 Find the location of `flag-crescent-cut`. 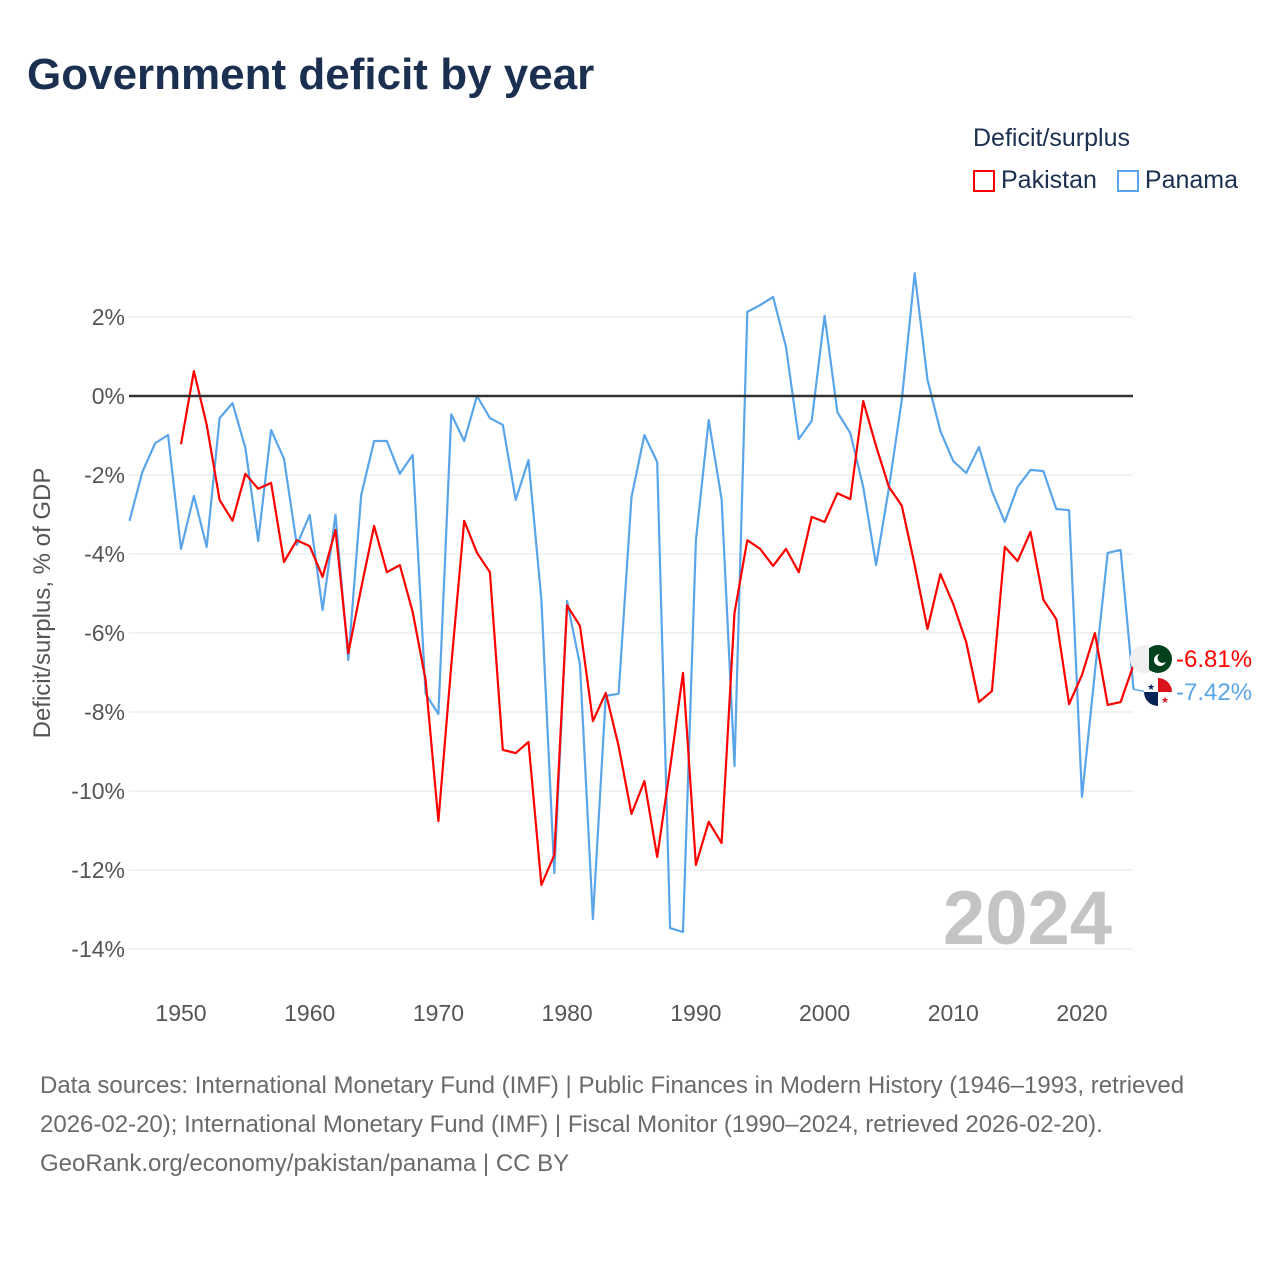

flag-crescent-cut is located at coordinates (1162, 658).